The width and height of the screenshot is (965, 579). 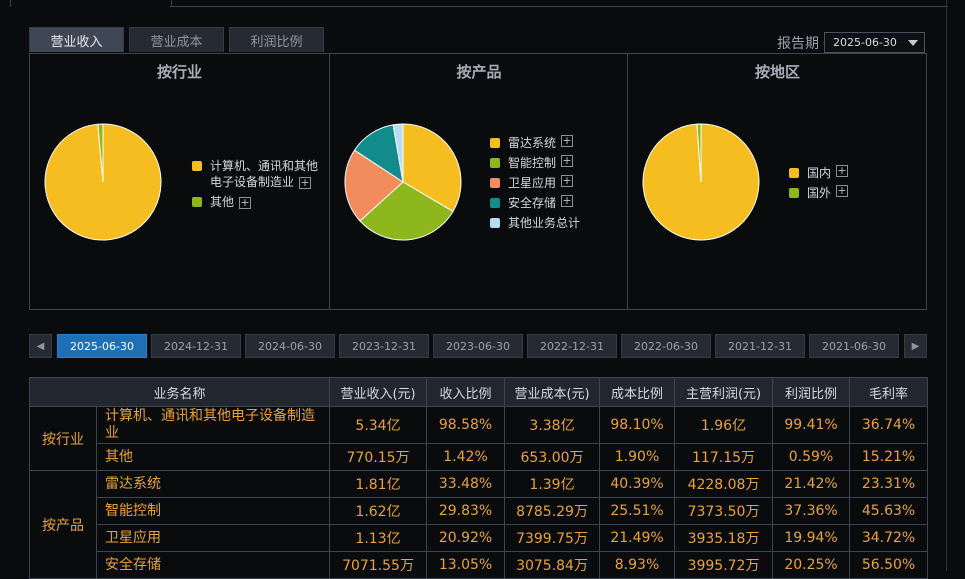 I want to click on header-gross-margin: 毛利率, so click(x=889, y=392).